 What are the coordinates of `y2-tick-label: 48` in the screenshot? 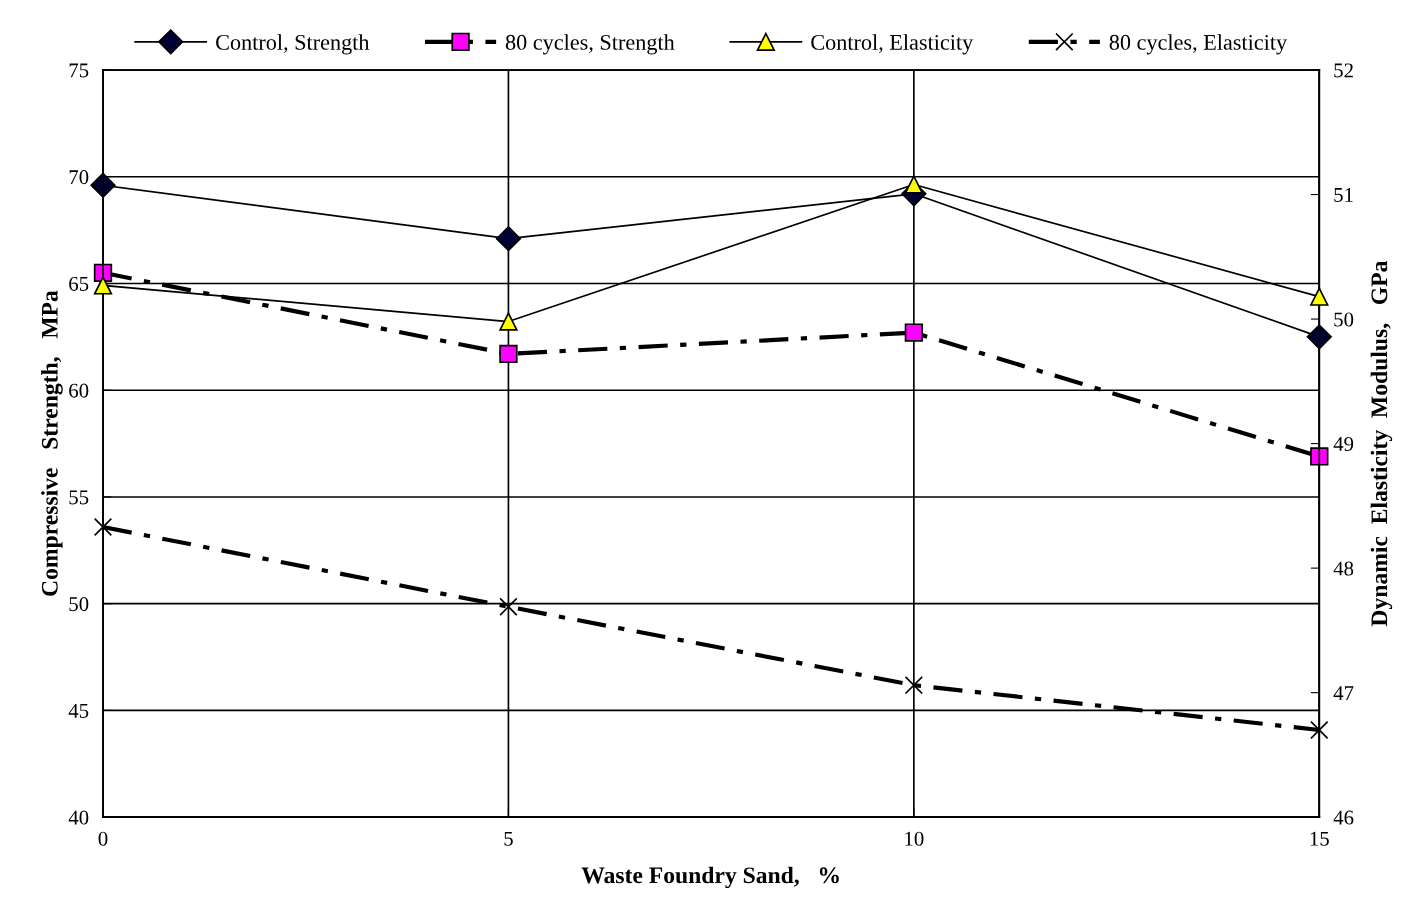 It's located at (1343, 568).